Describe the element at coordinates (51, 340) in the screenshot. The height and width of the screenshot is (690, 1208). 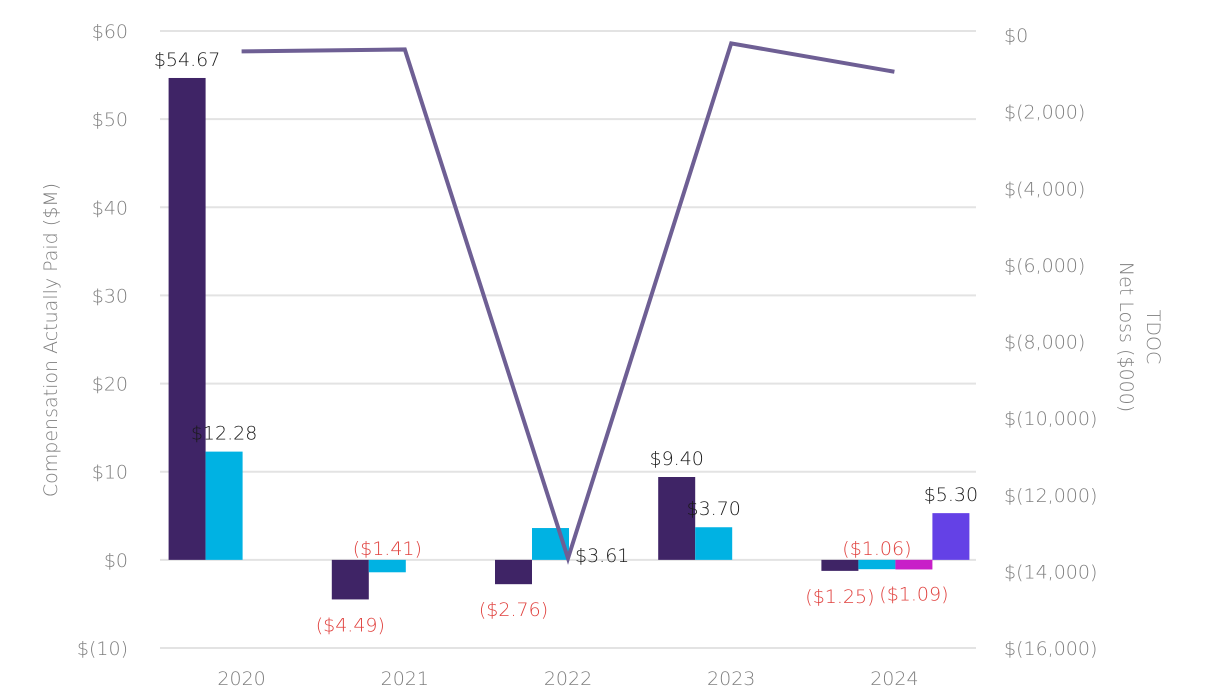
I see `y-axis-title: Compensation Actually Paid ($M)` at that location.